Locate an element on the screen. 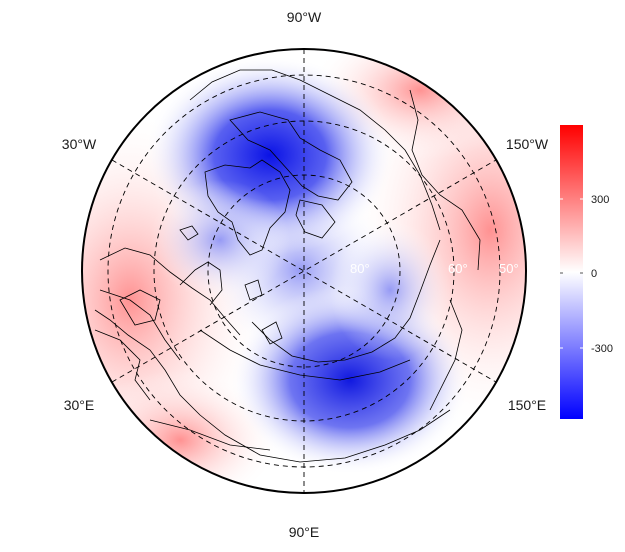 This screenshot has width=625, height=552. lon-label-150w: 150°W is located at coordinates (527, 144).